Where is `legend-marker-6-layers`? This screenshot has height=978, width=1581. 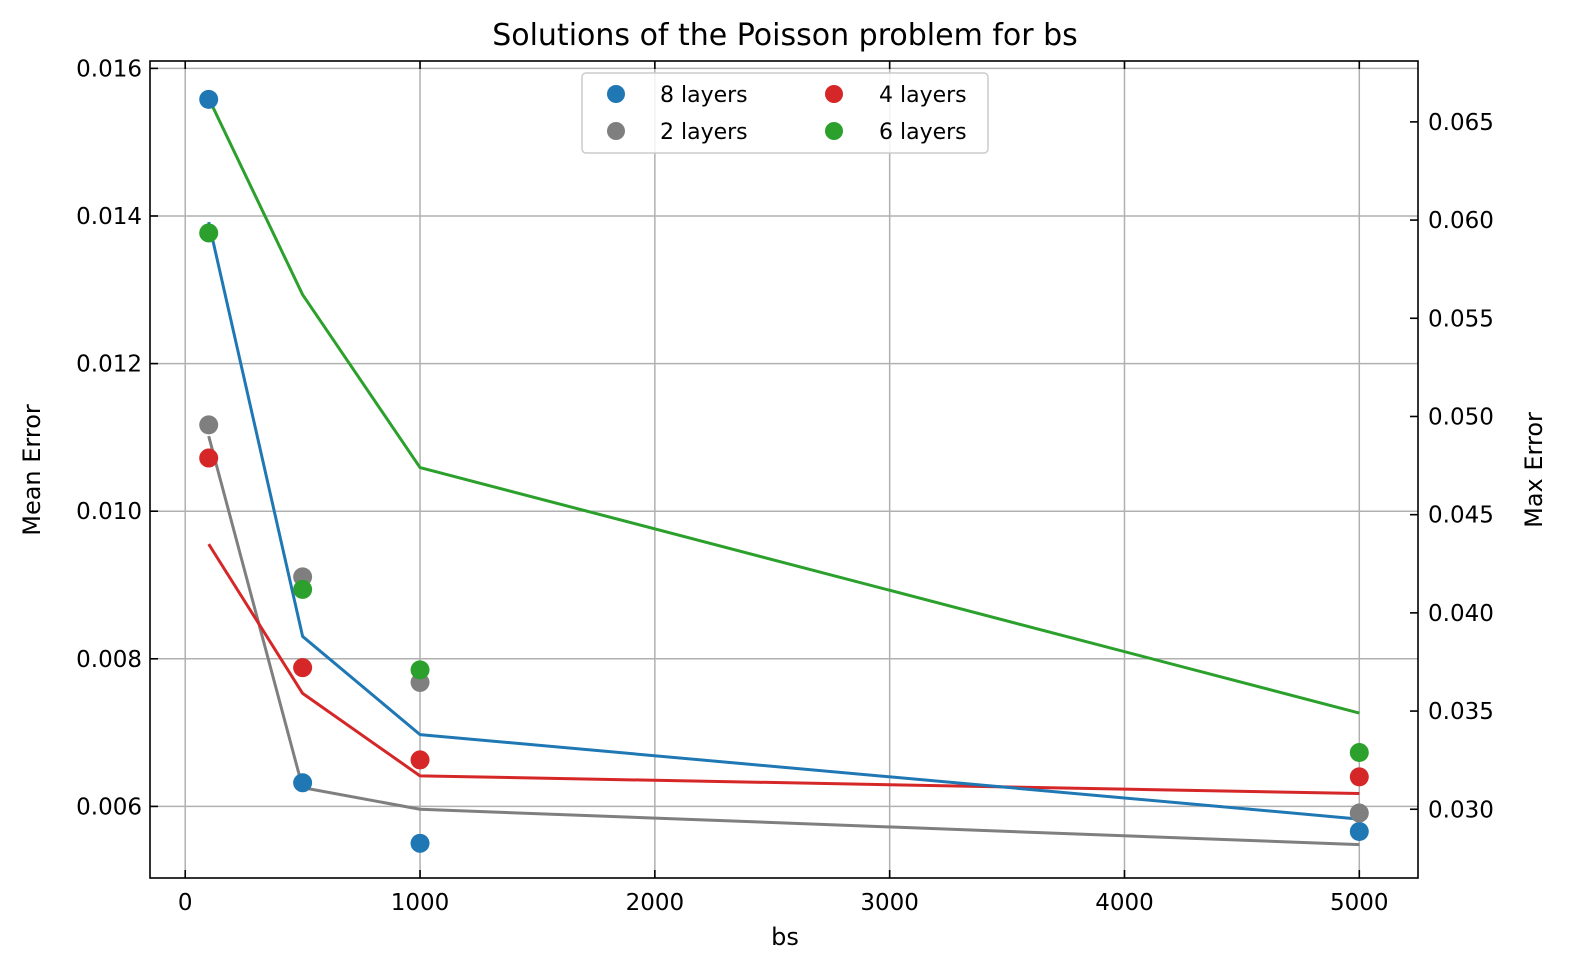 legend-marker-6-layers is located at coordinates (834, 131).